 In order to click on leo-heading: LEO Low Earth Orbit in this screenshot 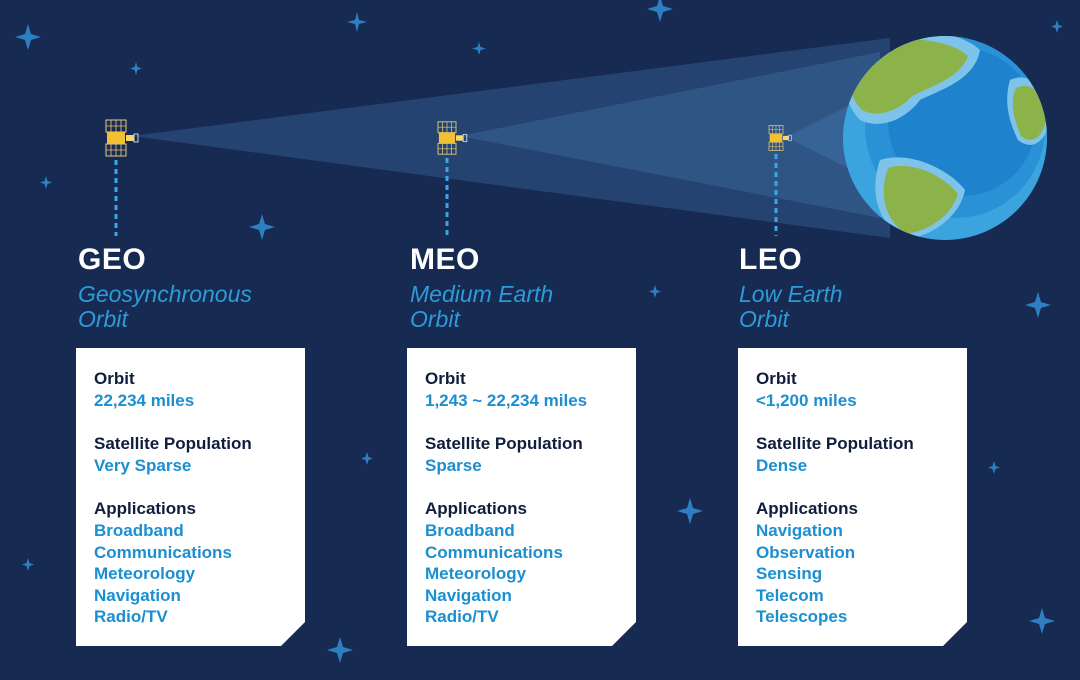, I will do `click(859, 286)`.